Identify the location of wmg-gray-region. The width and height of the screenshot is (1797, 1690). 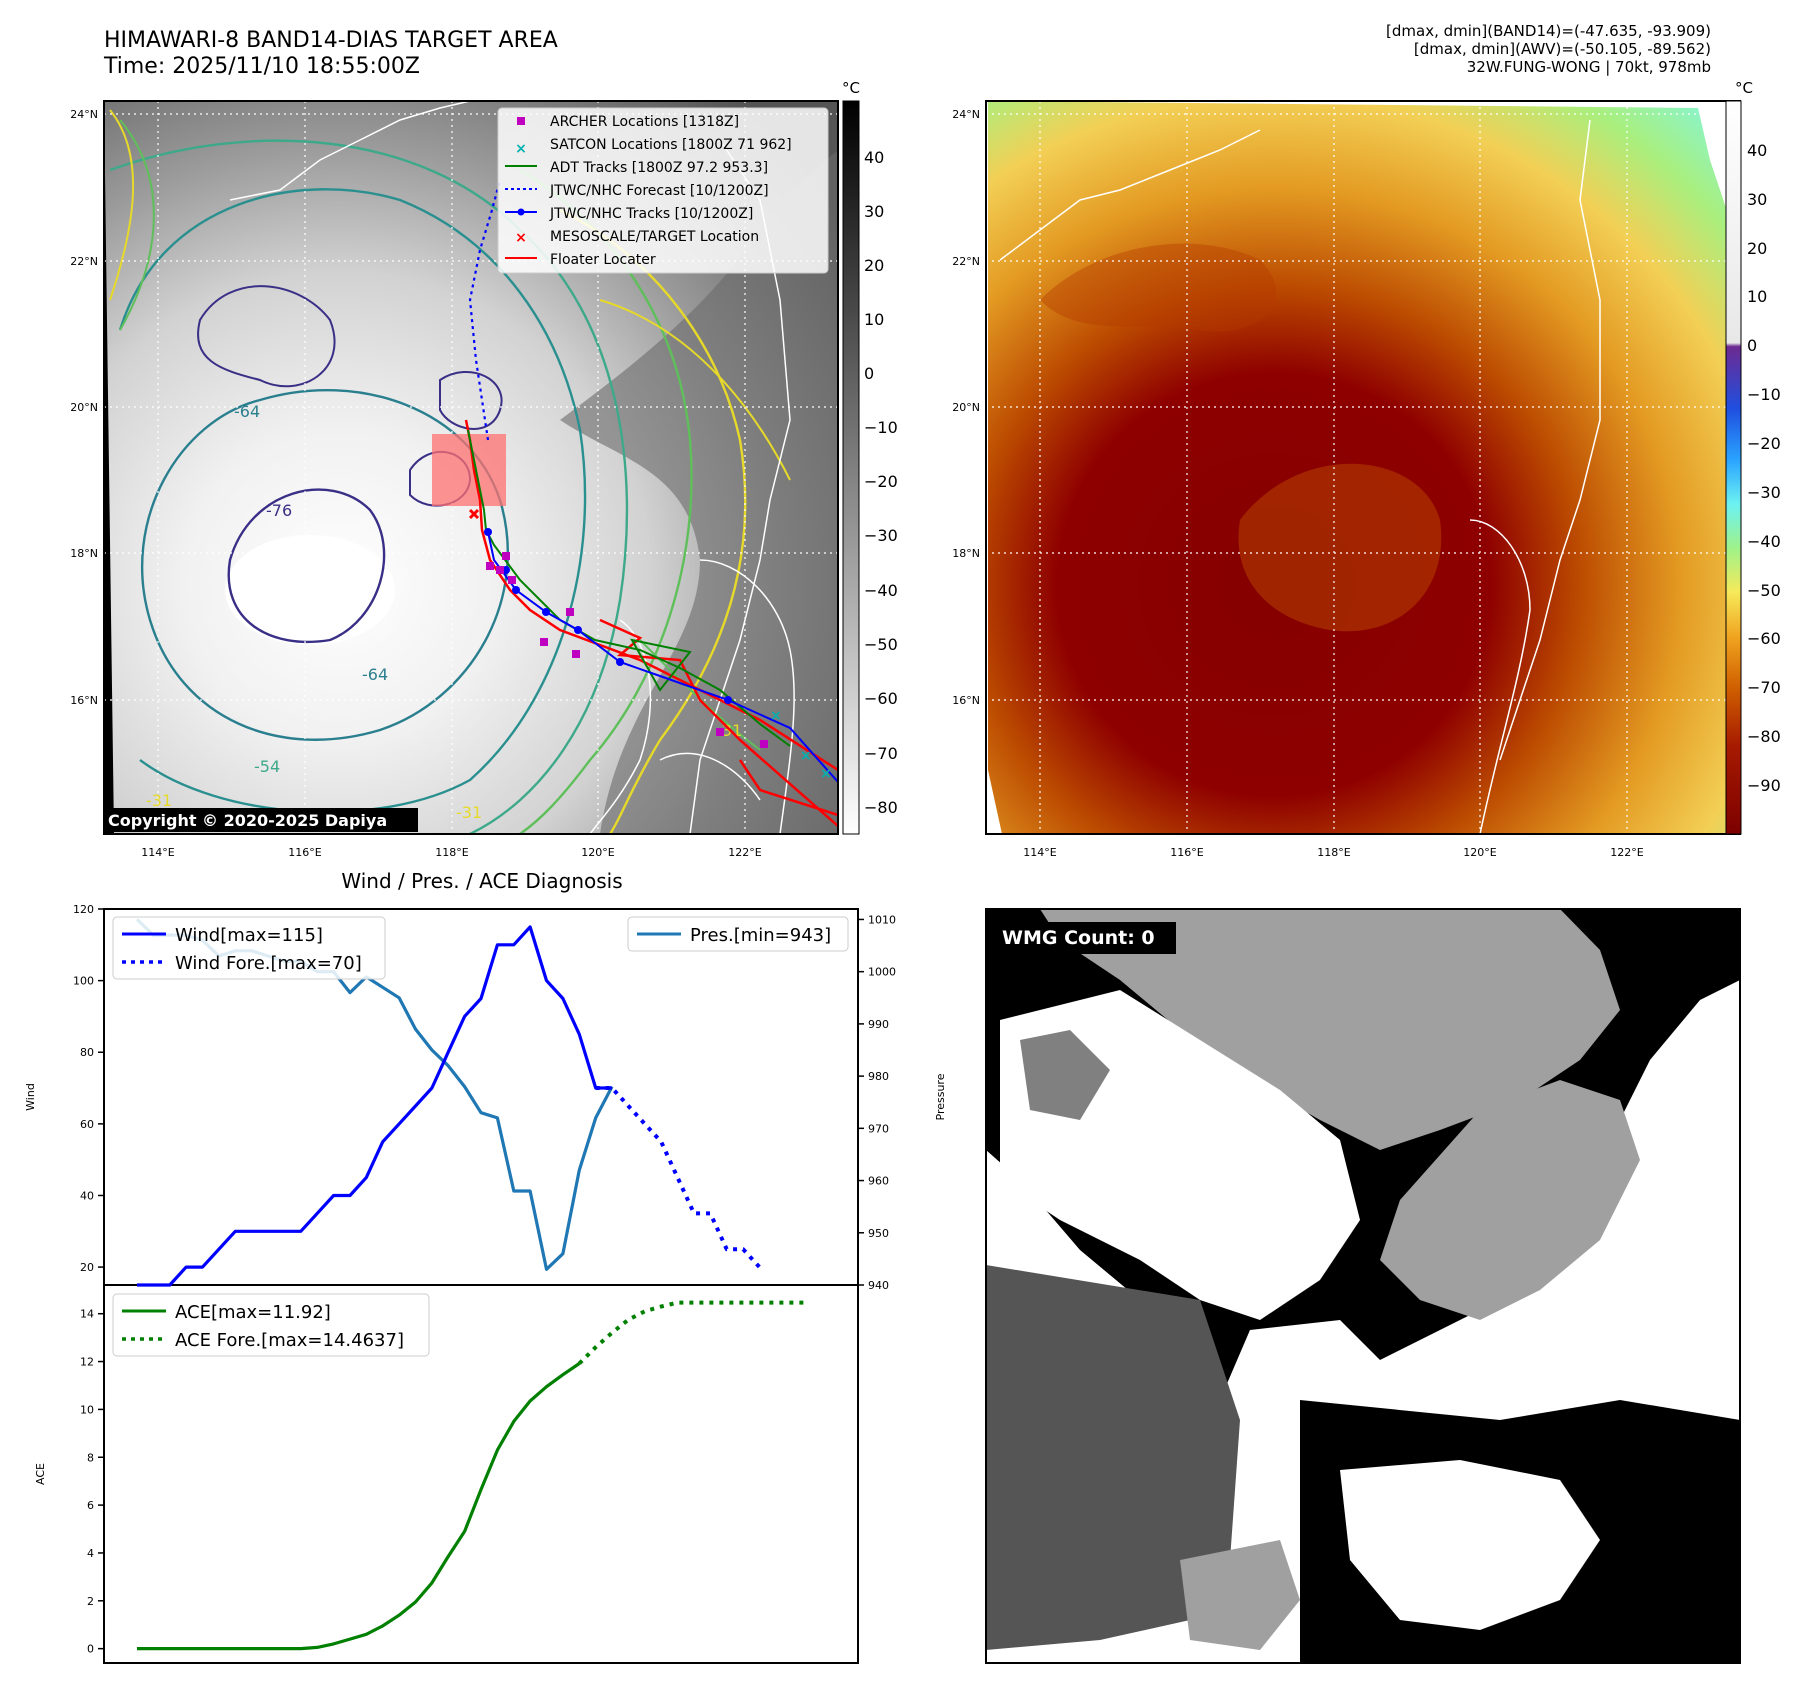
(1330, 1029).